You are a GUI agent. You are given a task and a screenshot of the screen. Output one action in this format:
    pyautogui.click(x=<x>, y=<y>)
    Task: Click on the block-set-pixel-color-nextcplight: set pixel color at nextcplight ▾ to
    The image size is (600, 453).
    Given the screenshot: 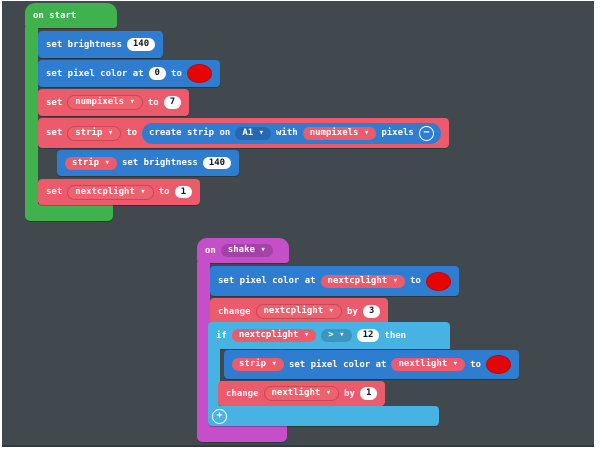 What is the action you would take?
    pyautogui.click(x=334, y=281)
    